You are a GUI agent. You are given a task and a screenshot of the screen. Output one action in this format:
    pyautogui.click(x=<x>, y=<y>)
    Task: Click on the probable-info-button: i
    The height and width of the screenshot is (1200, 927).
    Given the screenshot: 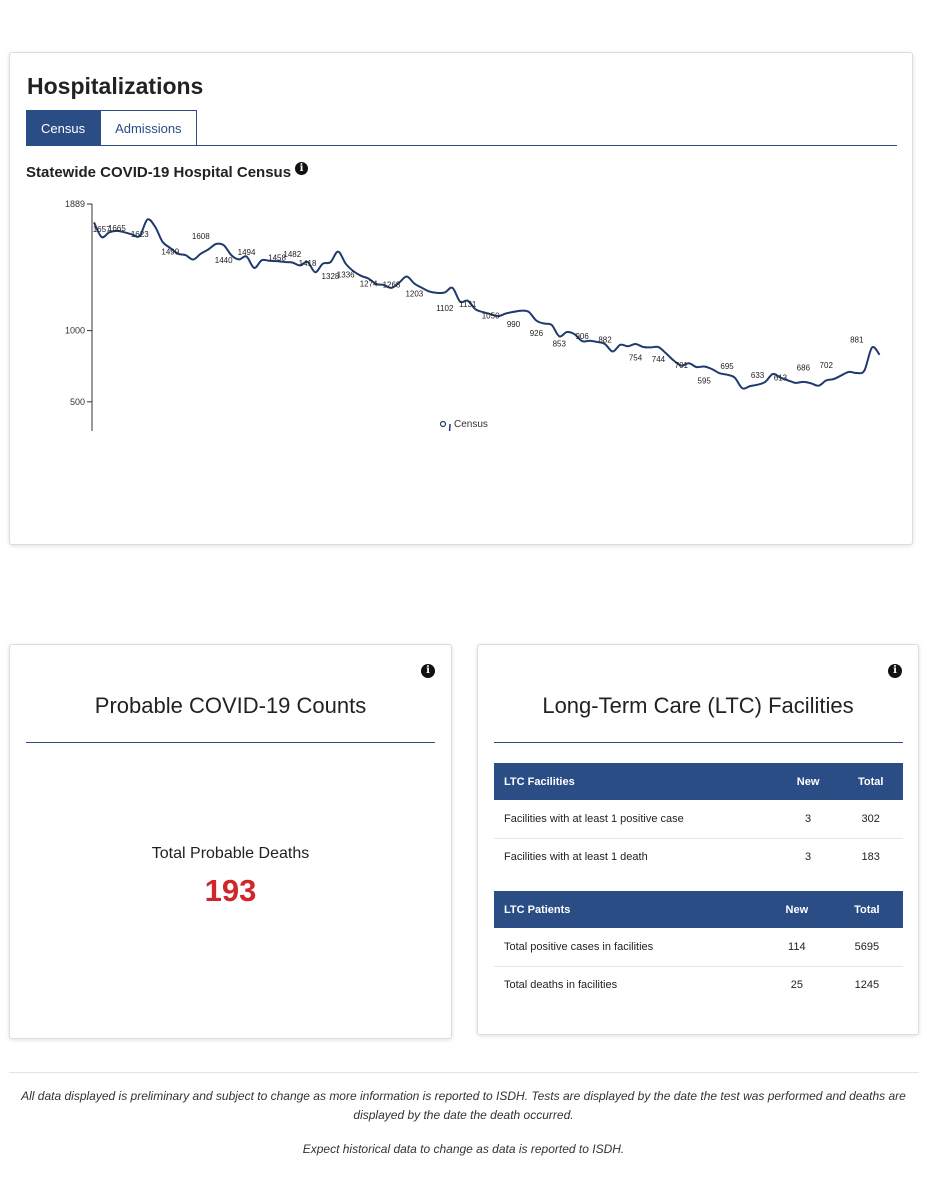 What is the action you would take?
    pyautogui.click(x=428, y=669)
    